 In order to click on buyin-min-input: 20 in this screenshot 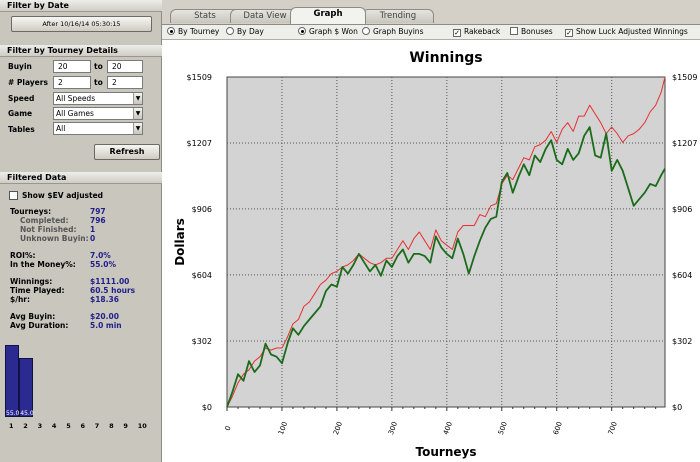, I will do `click(72, 66)`.